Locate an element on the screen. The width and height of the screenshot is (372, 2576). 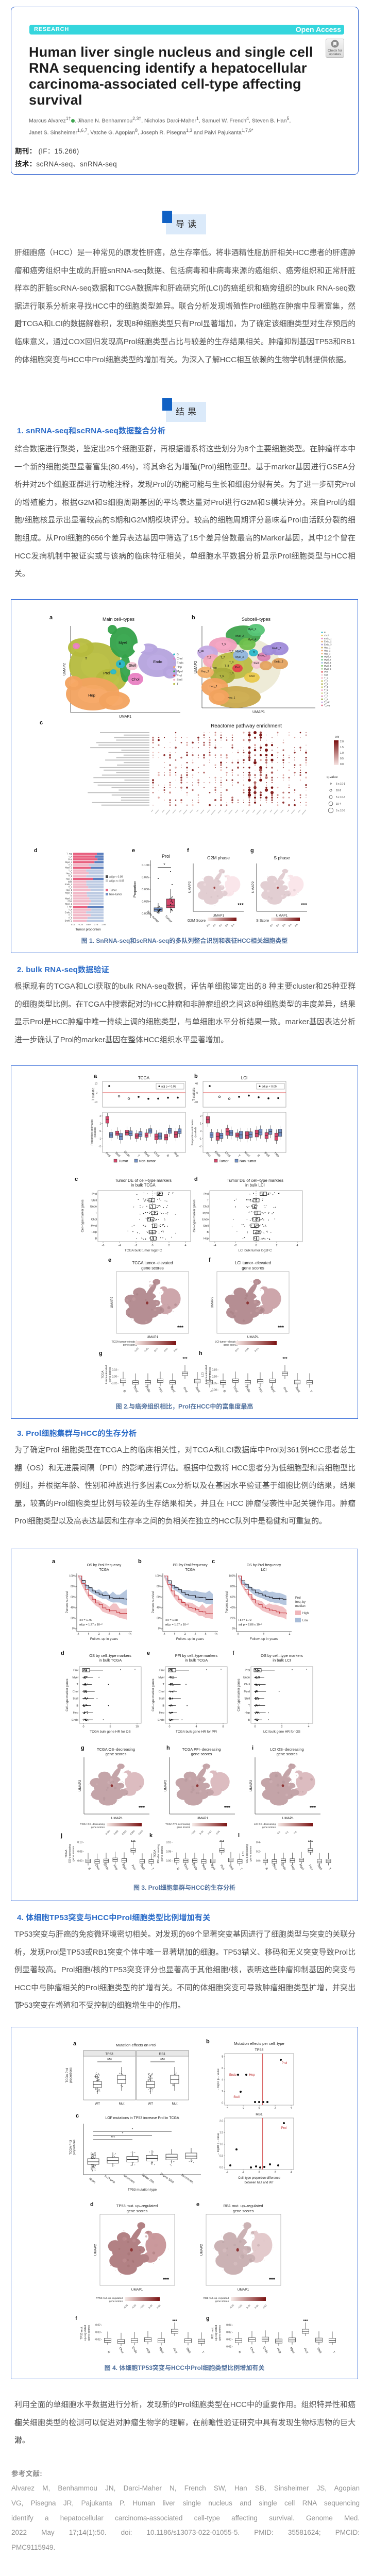
svg-text: T_7 is located at coordinates (71, 915).